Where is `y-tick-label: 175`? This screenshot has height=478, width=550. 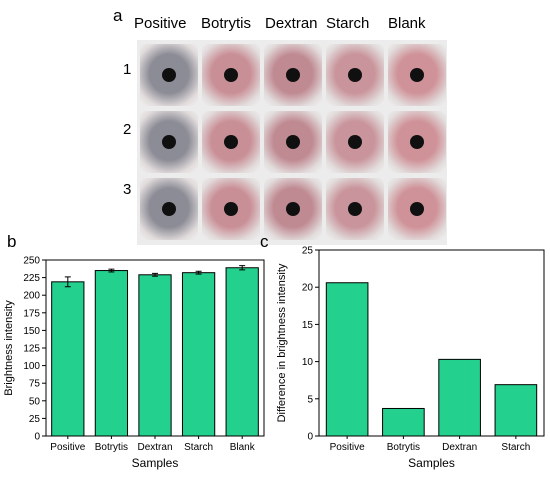 y-tick-label: 175 is located at coordinates (31, 313).